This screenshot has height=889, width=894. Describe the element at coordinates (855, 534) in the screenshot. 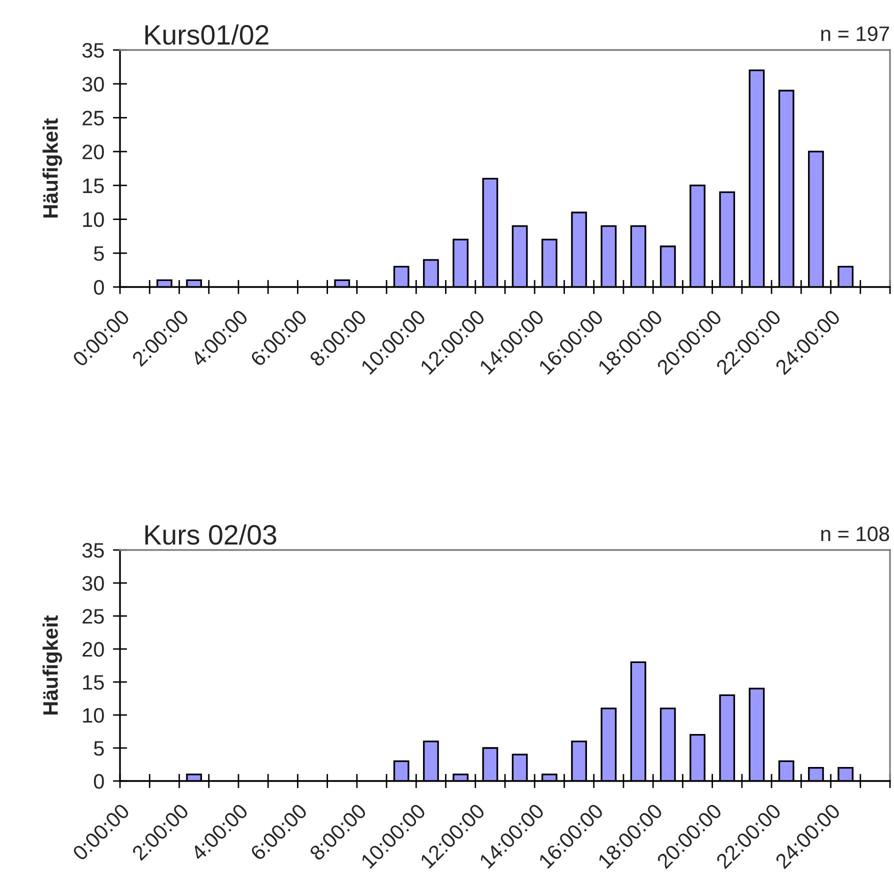

I see `text: n = 108` at that location.